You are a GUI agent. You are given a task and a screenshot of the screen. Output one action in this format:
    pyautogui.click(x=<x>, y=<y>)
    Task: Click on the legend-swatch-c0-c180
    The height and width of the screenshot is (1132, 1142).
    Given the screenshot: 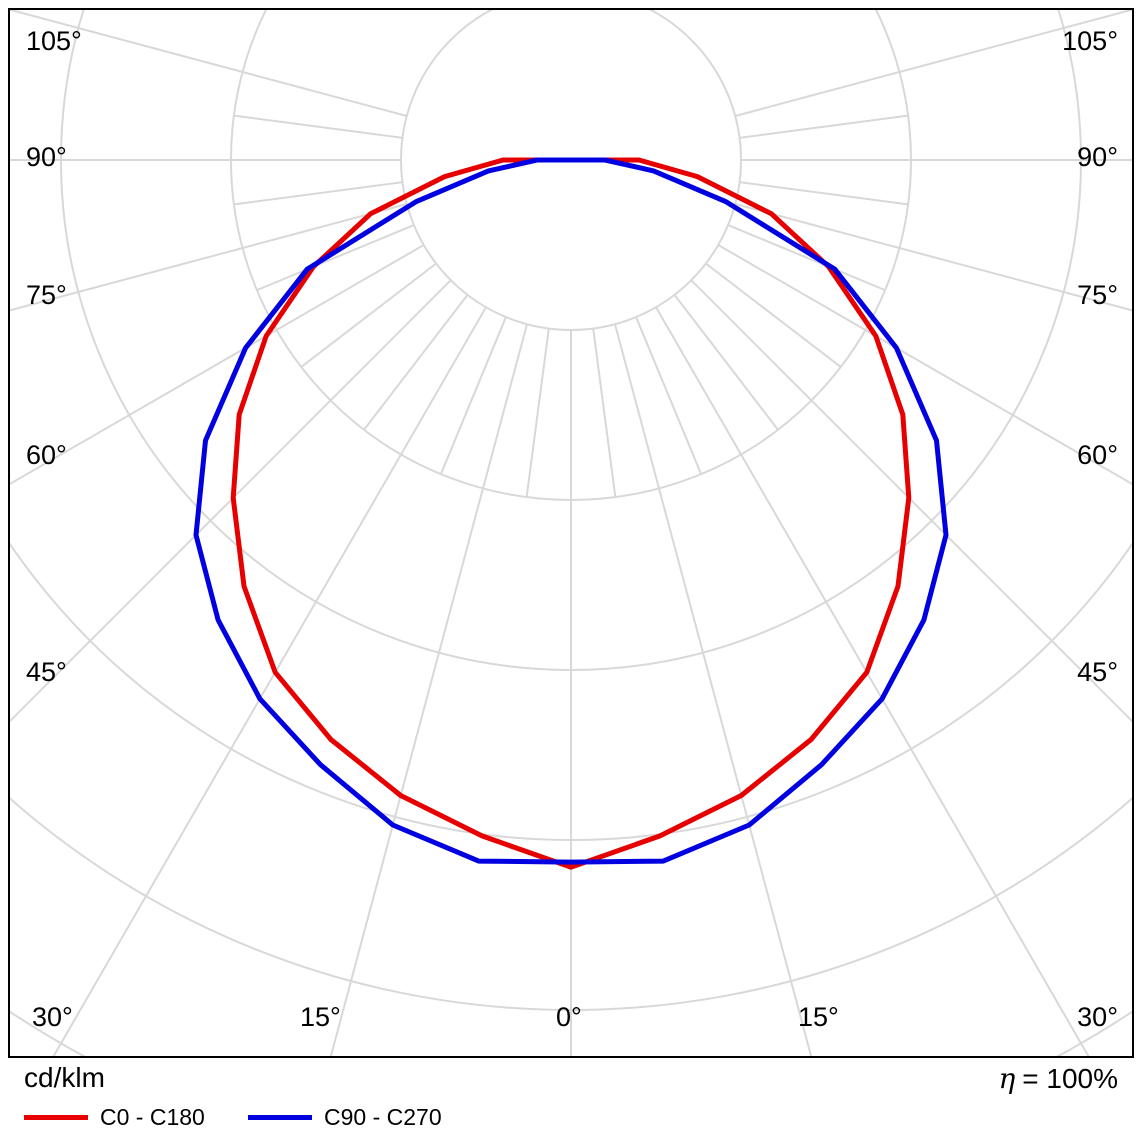 What is the action you would take?
    pyautogui.click(x=56, y=1117)
    